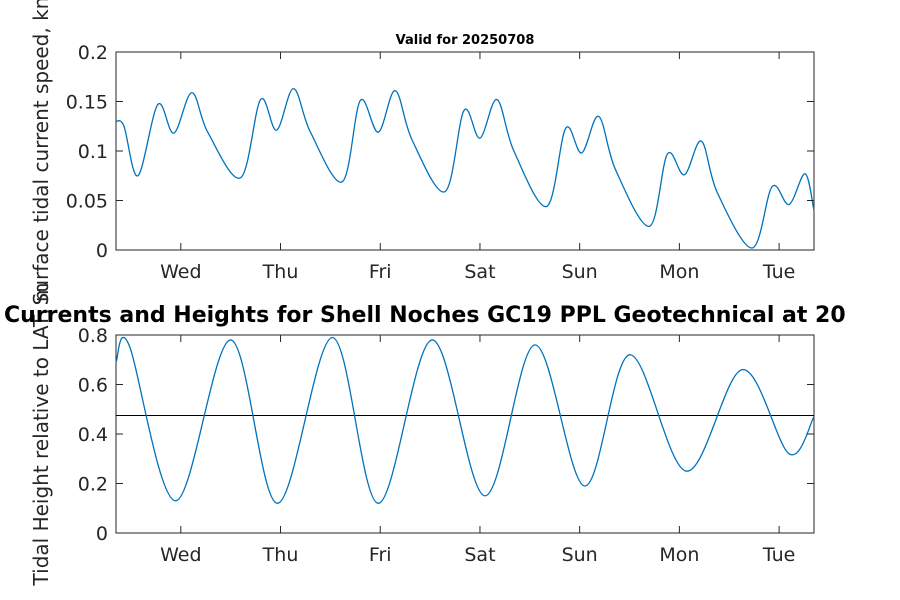 Image resolution: width=900 pixels, height=600 pixels. Describe the element at coordinates (280, 272) in the screenshot. I see `current-speed-x-tick-label: Thu` at that location.